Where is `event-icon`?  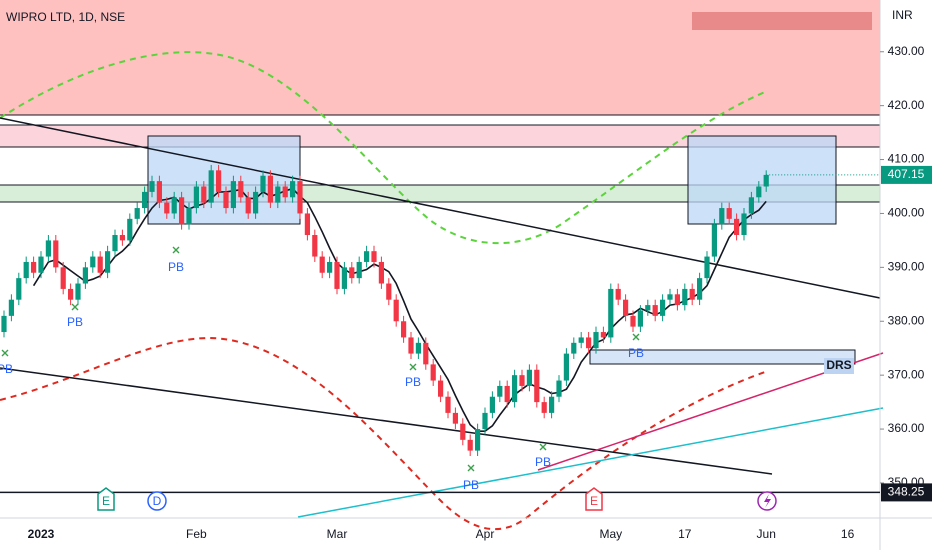 event-icon is located at coordinates (106, 499).